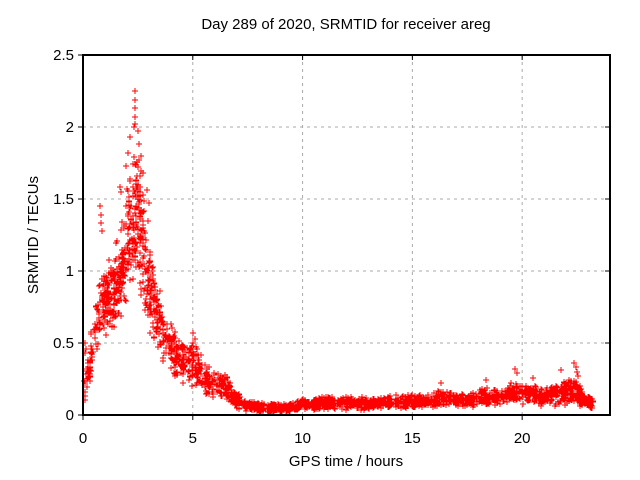 Image resolution: width=640 pixels, height=480 pixels. Describe the element at coordinates (302, 438) in the screenshot. I see `x-tick-label: 10` at that location.